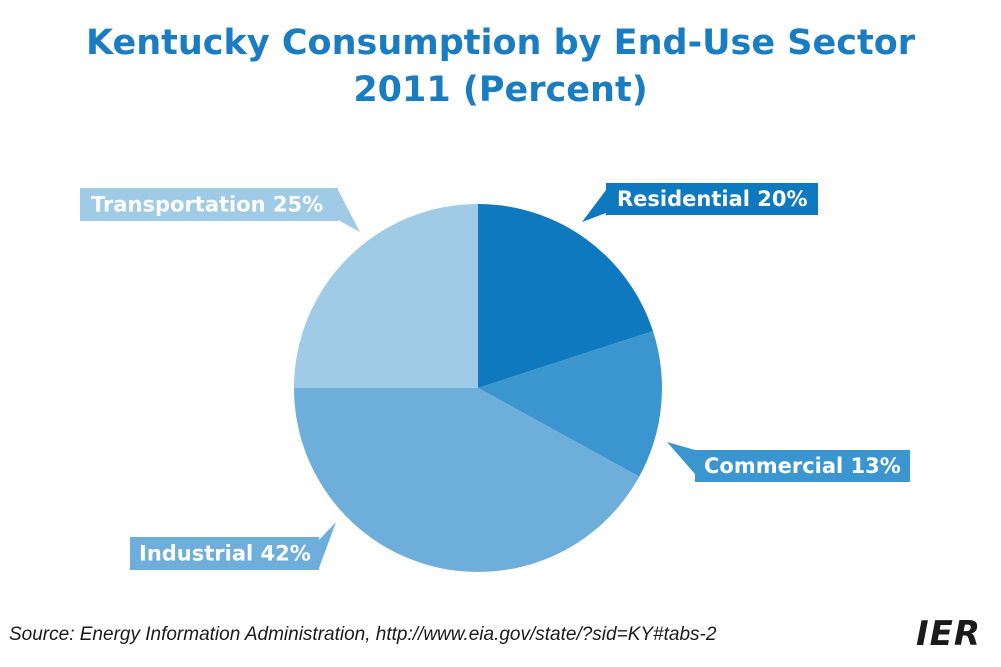 This screenshot has height=667, width=1001. I want to click on slice-label: Transportation 25%, so click(207, 205).